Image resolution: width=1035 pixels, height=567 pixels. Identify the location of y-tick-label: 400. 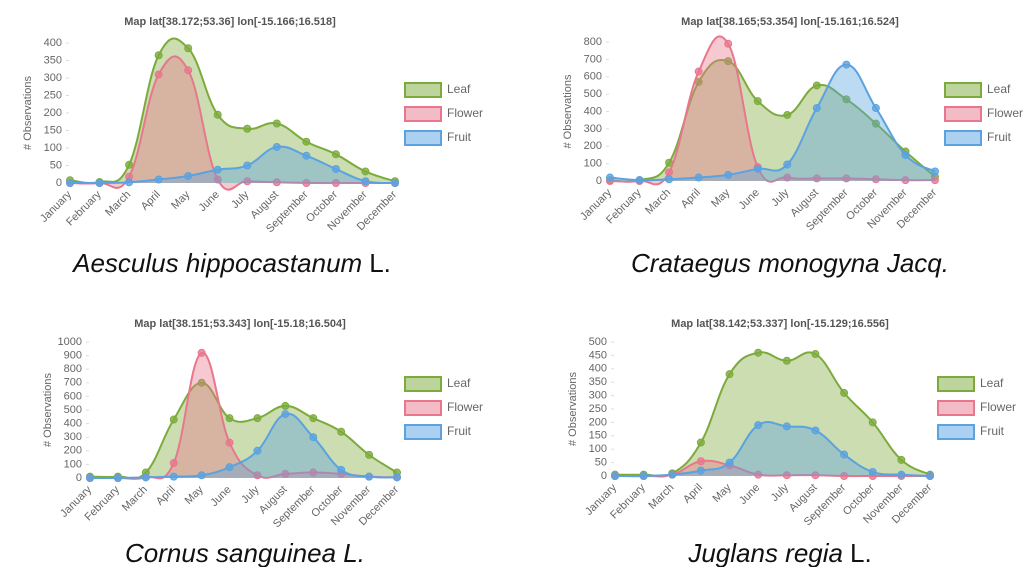
(53, 43).